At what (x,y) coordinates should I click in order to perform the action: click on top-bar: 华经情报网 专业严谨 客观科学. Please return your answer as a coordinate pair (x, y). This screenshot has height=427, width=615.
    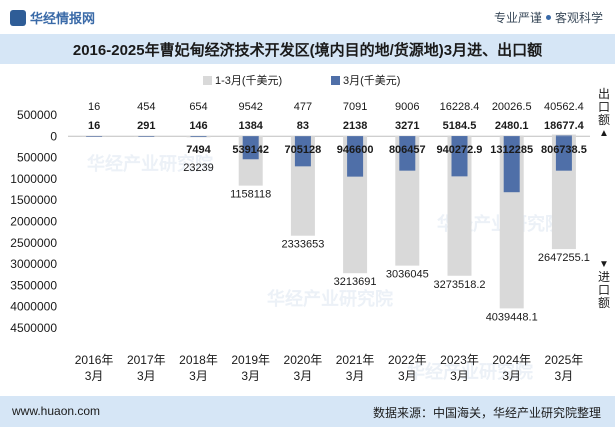
    Looking at the image, I should click on (307, 17).